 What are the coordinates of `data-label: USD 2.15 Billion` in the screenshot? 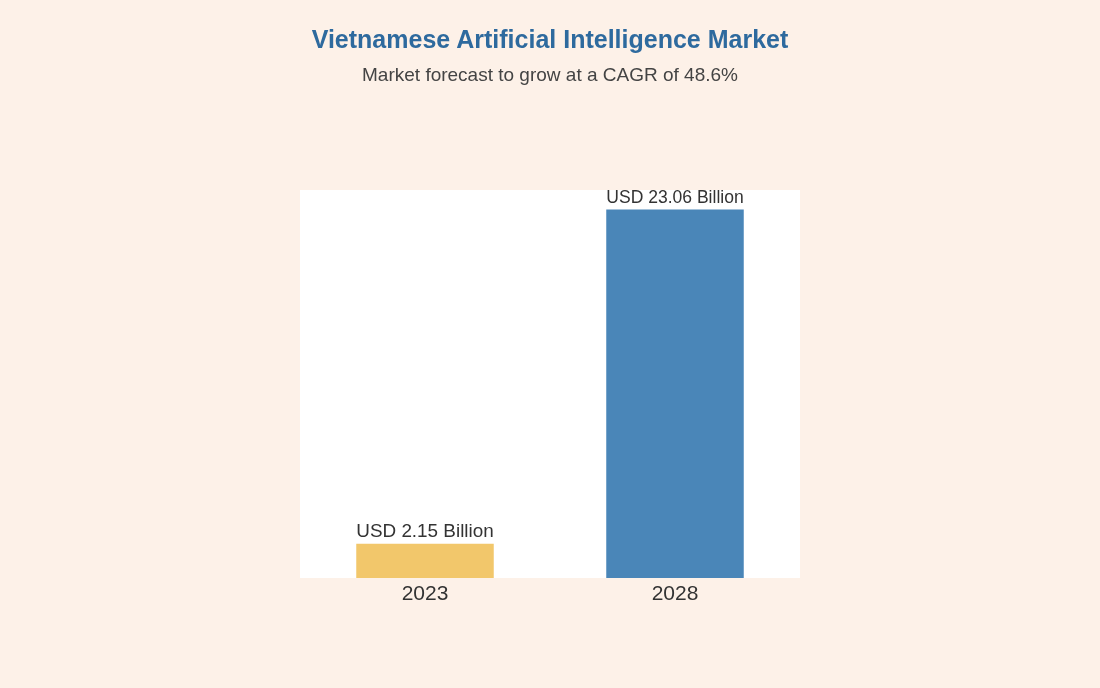 It's located at (425, 530).